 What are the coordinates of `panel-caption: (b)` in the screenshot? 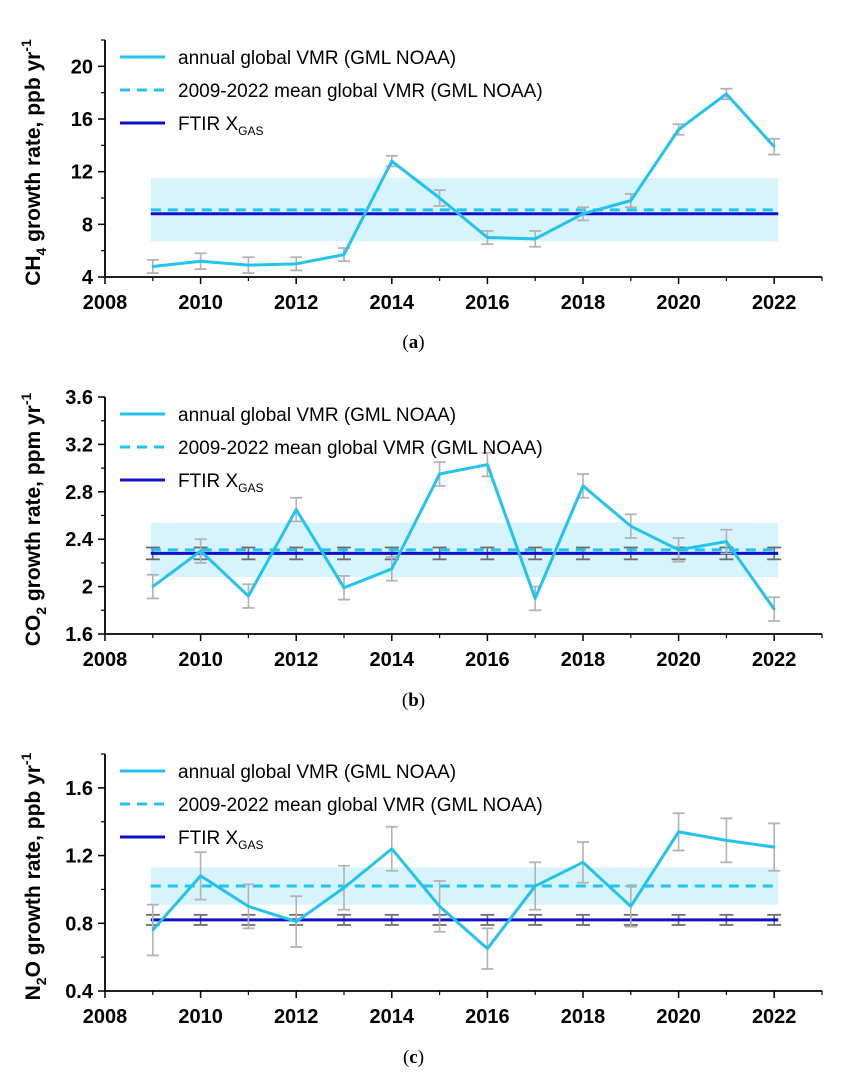 It's located at (413, 700).